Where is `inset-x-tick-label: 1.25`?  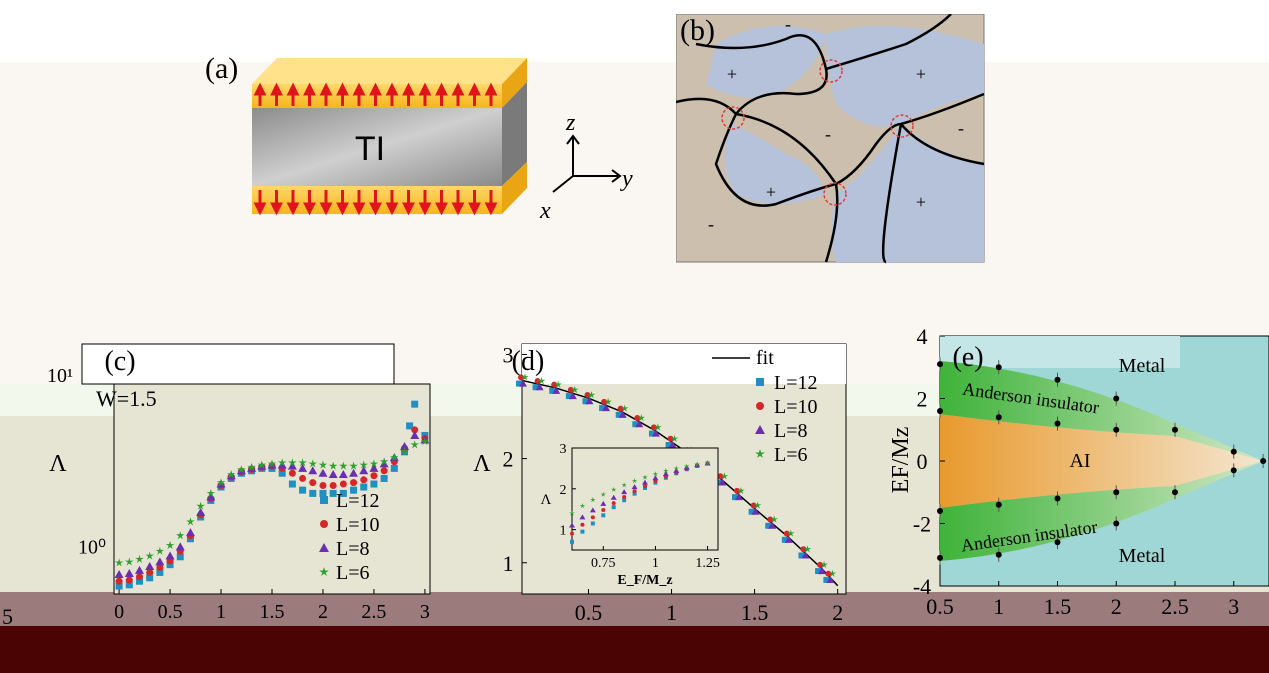 inset-x-tick-label: 1.25 is located at coordinates (707, 563).